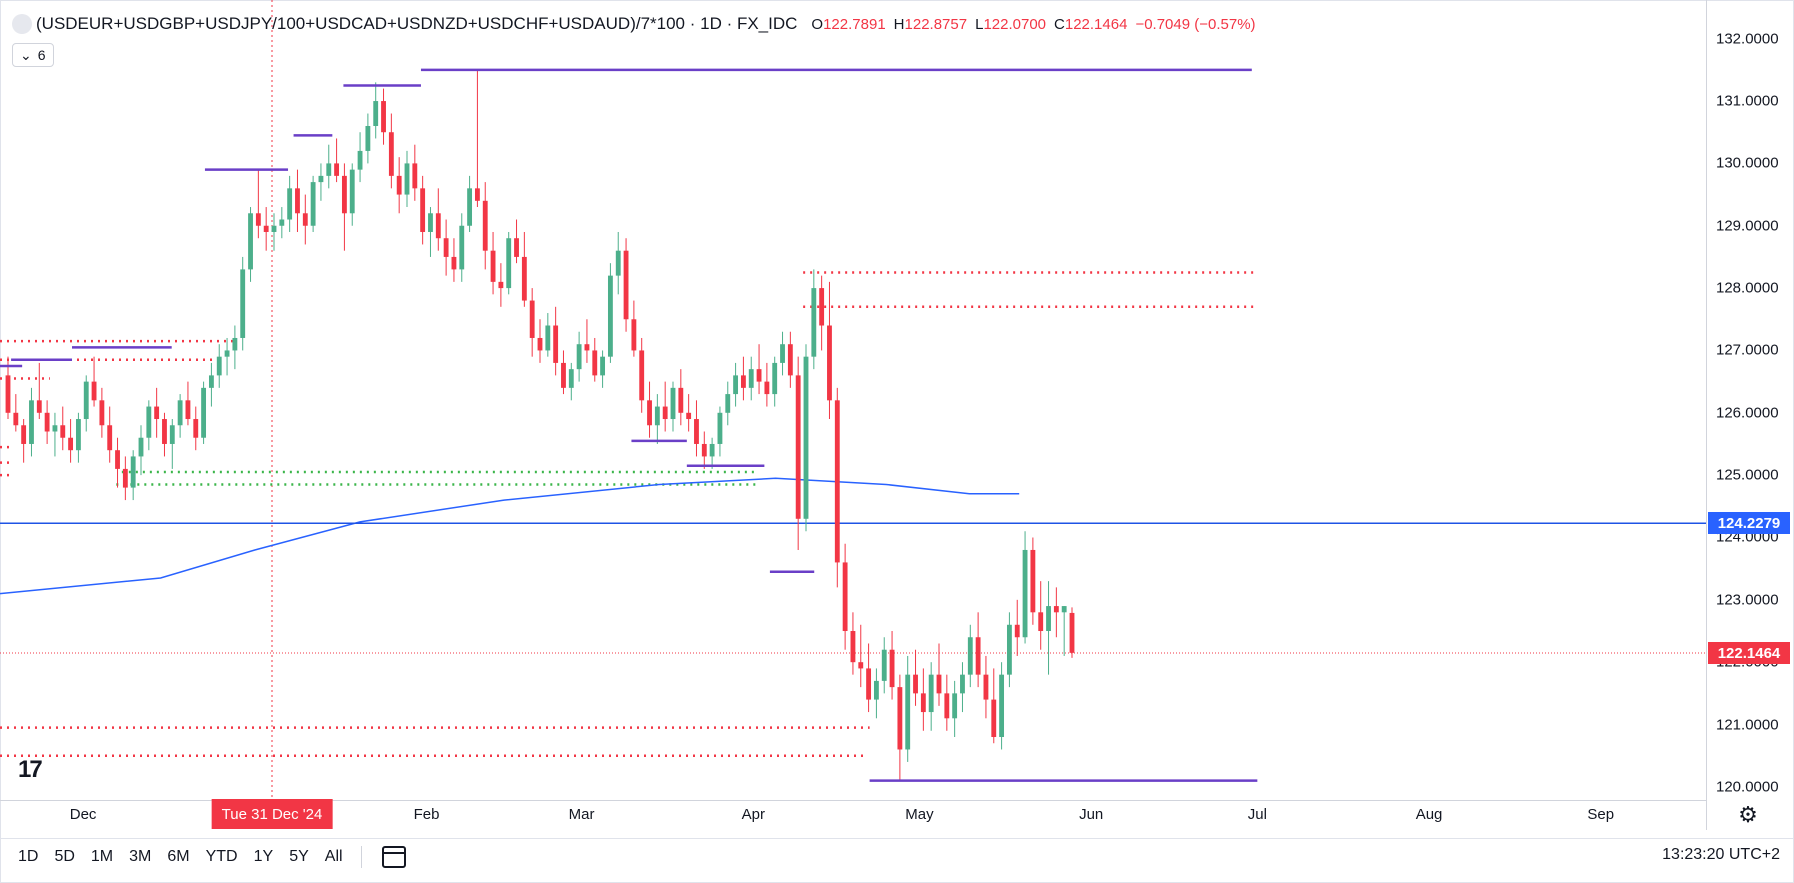 This screenshot has width=1794, height=883. What do you see at coordinates (272, 814) in the screenshot?
I see `crosshair-date-label: Tue 31 Dec '24` at bounding box center [272, 814].